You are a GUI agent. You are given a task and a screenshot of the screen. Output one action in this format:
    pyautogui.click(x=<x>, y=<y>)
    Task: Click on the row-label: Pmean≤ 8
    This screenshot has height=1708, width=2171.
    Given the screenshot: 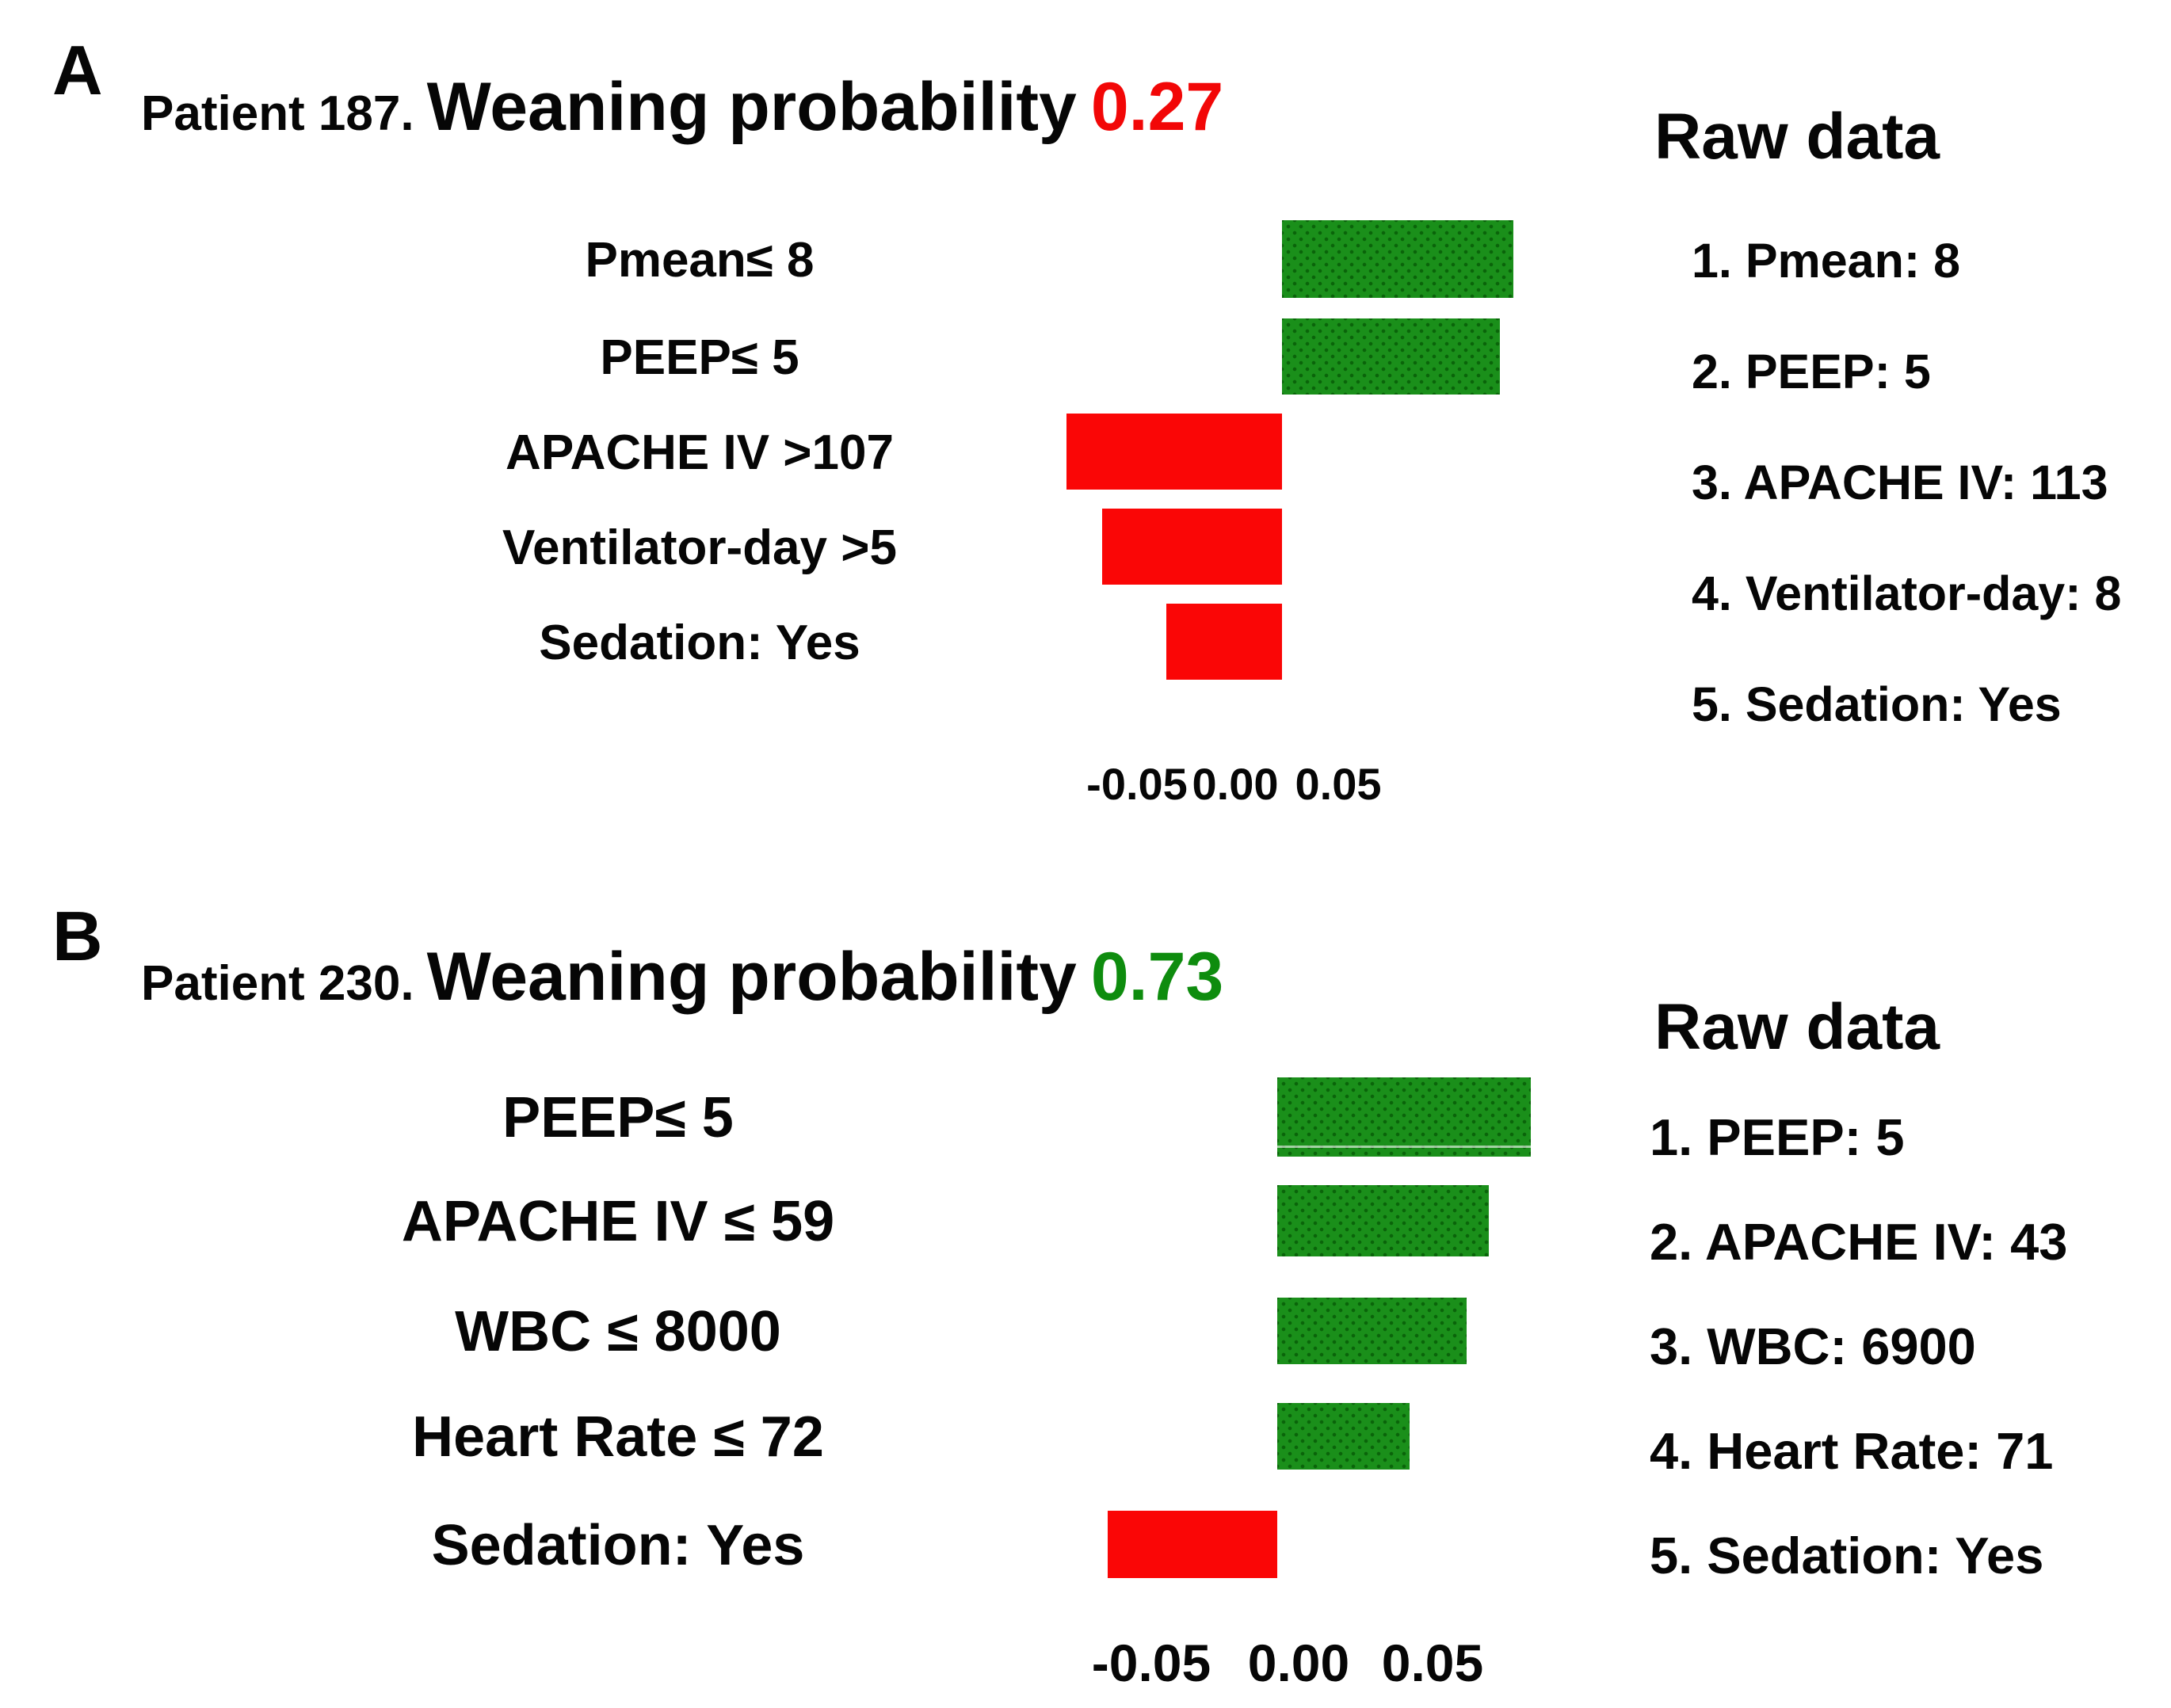 What is the action you would take?
    pyautogui.click(x=700, y=261)
    